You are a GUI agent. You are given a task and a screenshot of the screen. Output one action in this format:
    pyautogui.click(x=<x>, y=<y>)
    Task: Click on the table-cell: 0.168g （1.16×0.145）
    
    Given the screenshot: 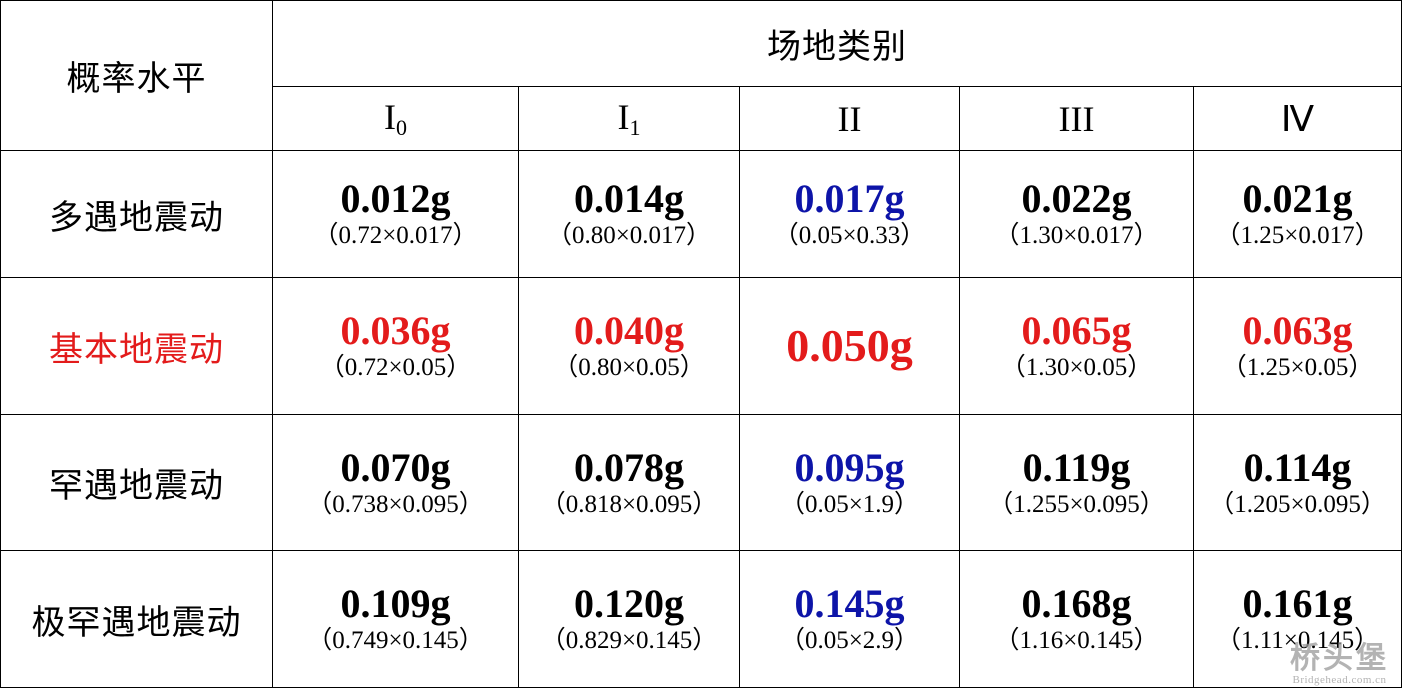 What is the action you would take?
    pyautogui.click(x=1076, y=619)
    